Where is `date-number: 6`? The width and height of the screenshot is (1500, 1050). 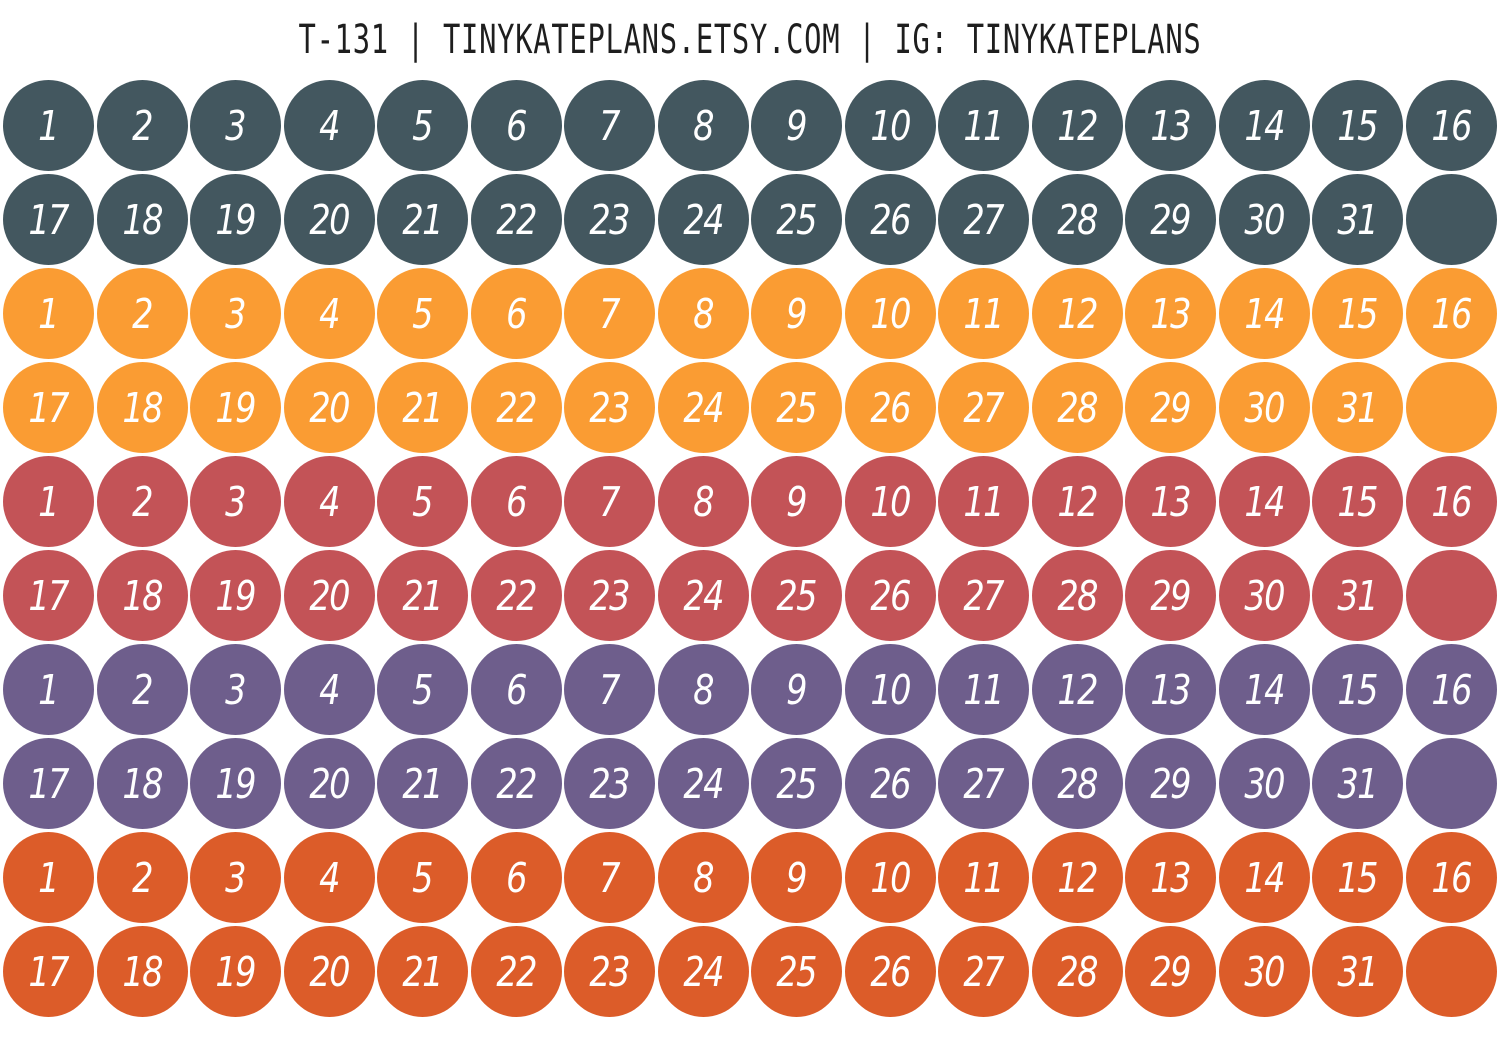
date-number: 6 is located at coordinates (516, 501).